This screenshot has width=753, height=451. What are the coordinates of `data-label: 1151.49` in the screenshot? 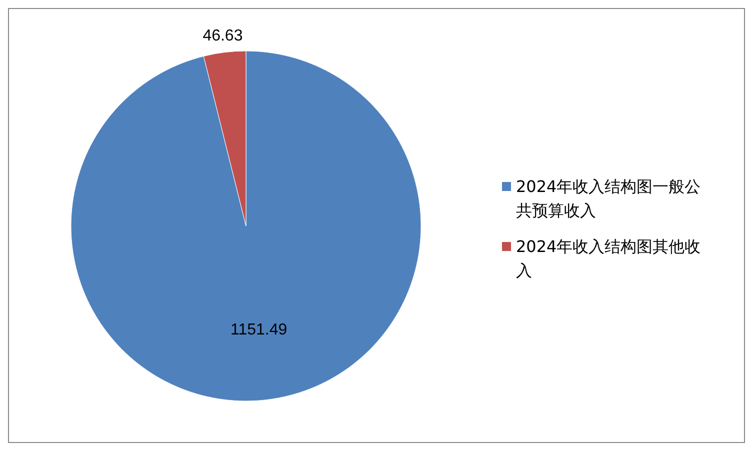 It's located at (259, 329).